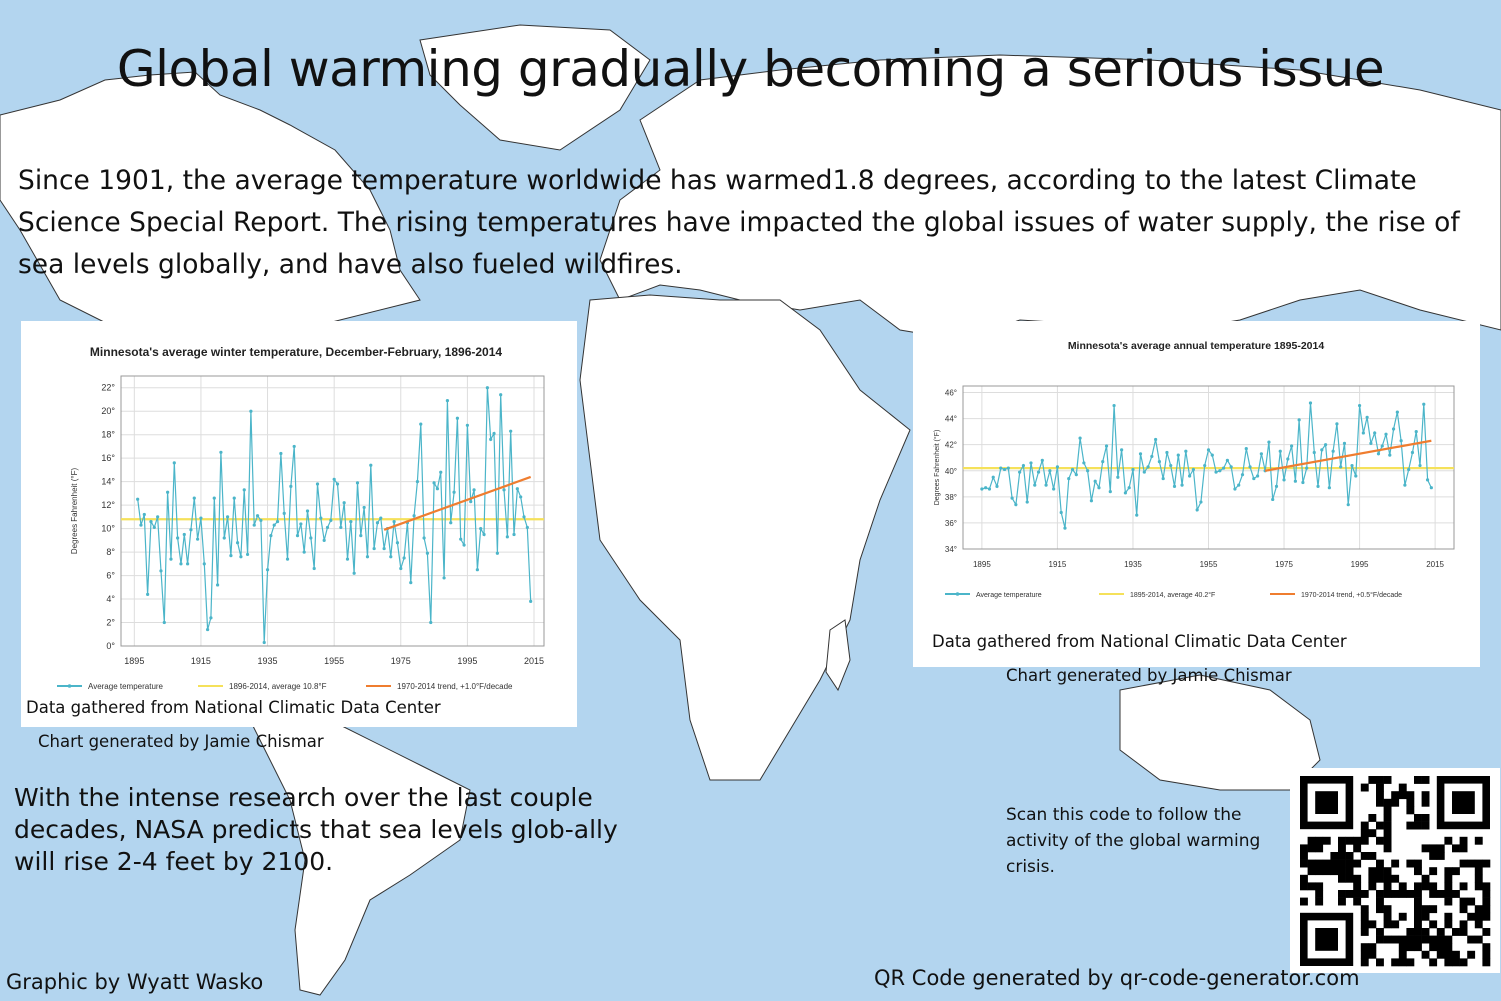 The width and height of the screenshot is (1501, 1001). Describe the element at coordinates (1348, 455) in the screenshot. I see `trend-line` at that location.